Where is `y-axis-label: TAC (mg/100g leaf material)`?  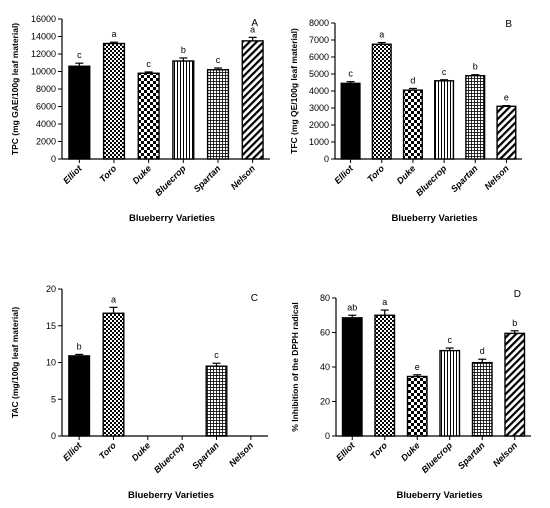 y-axis-label: TAC (mg/100g leaf material) is located at coordinates (15, 362).